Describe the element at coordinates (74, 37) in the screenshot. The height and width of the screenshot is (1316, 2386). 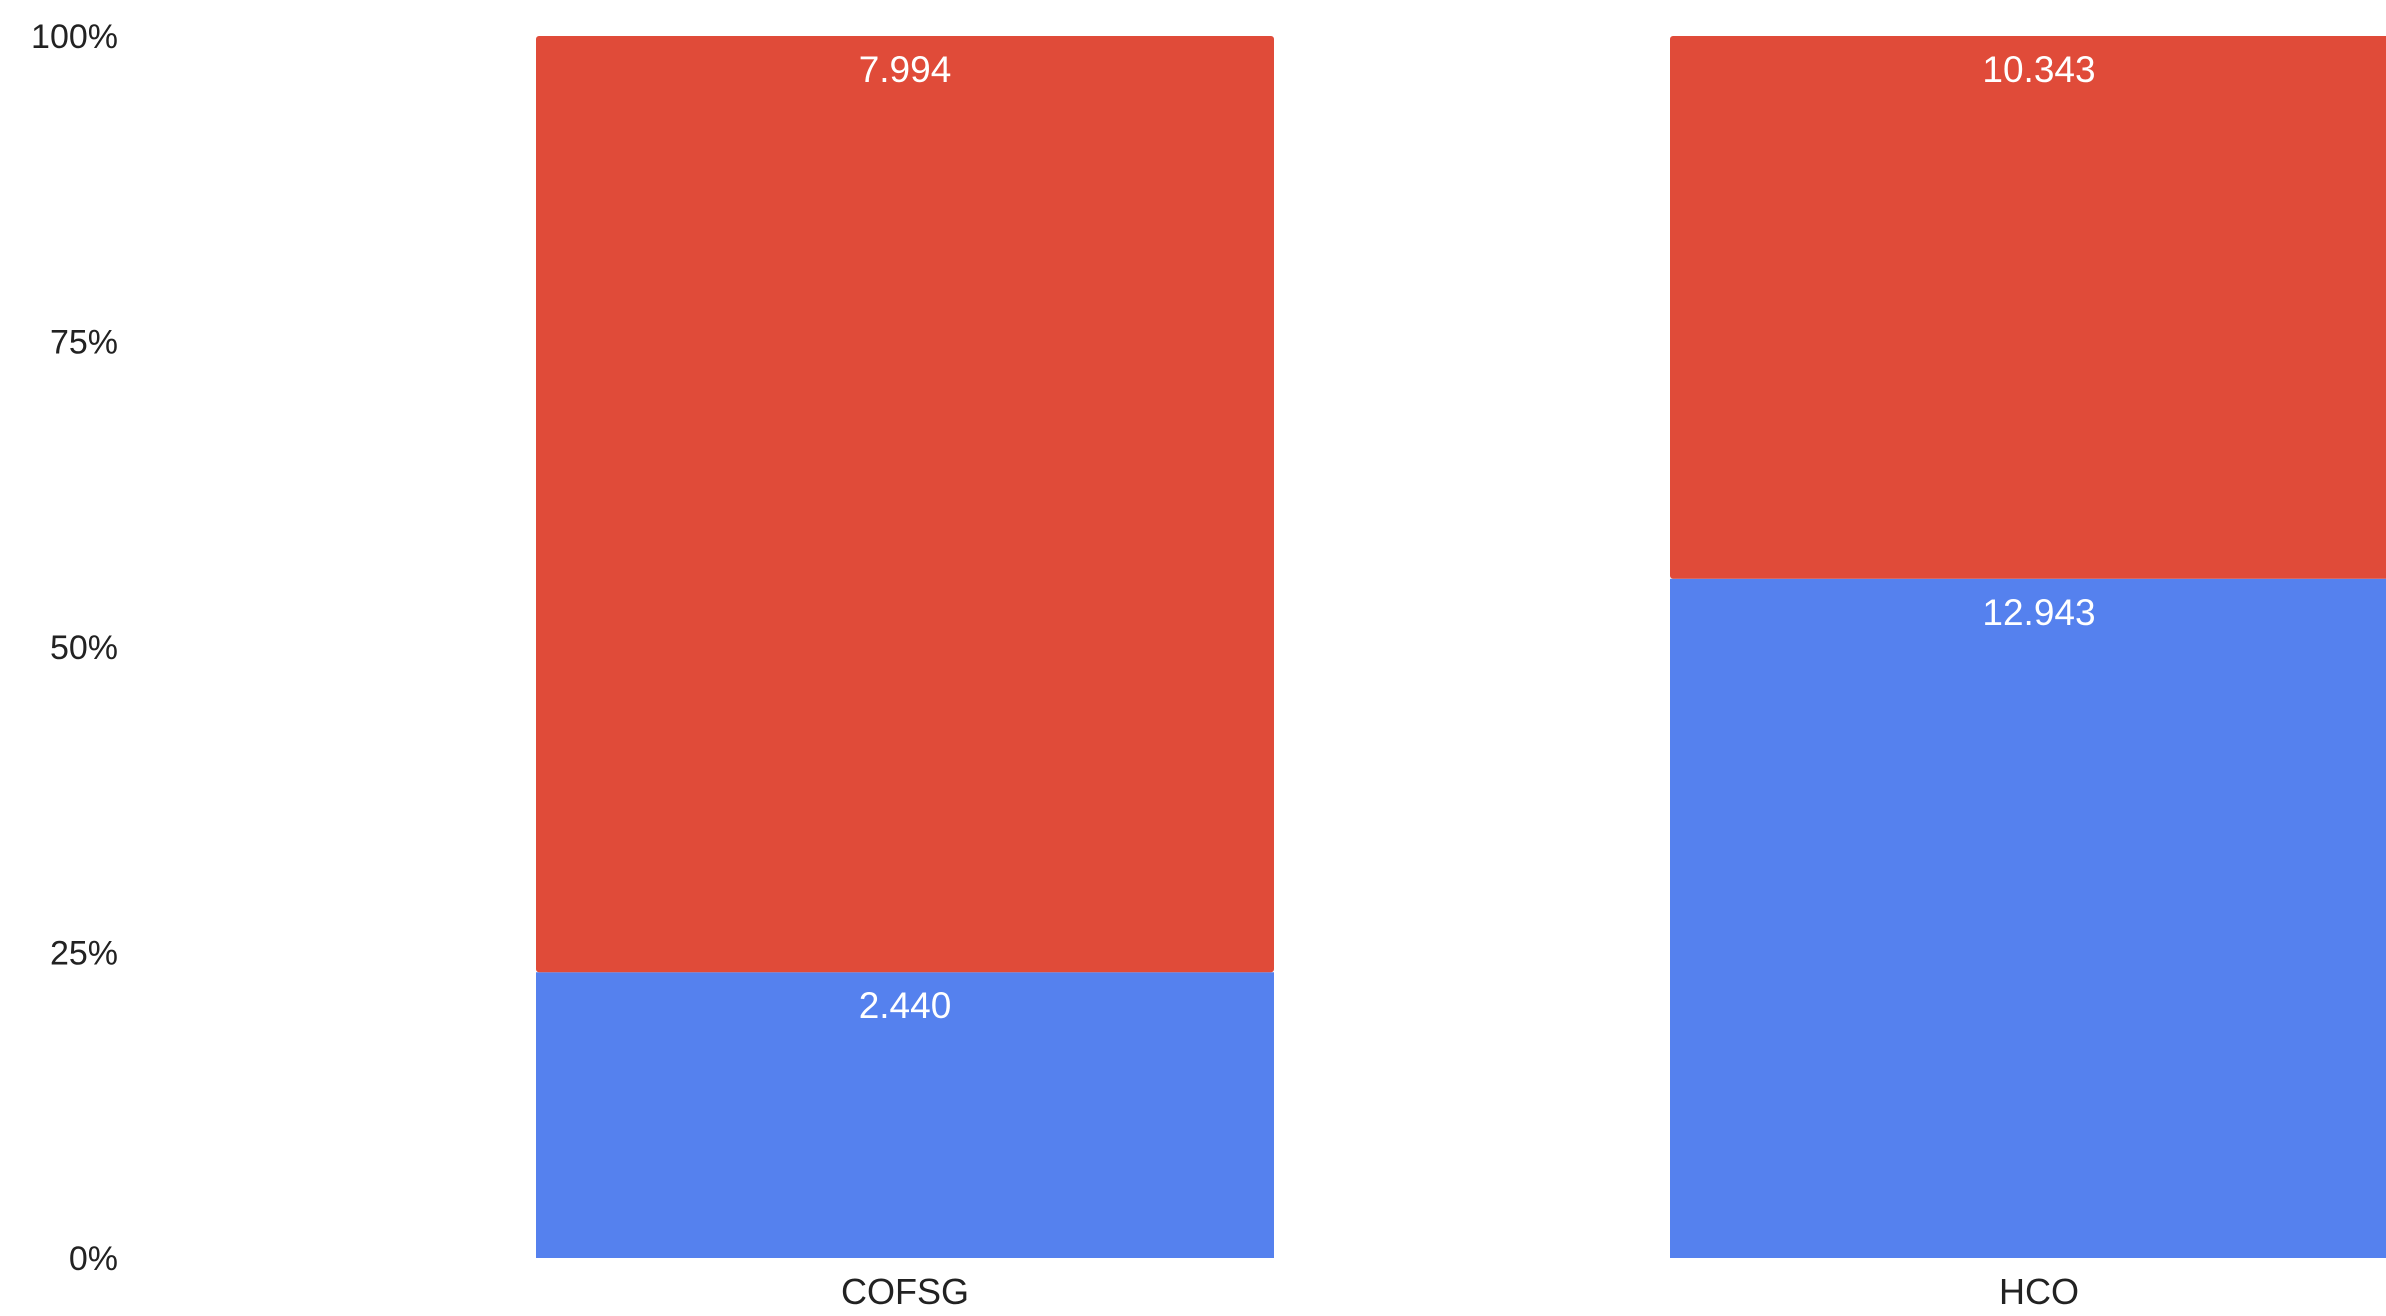
I see `y-tick-label: 100%` at that location.